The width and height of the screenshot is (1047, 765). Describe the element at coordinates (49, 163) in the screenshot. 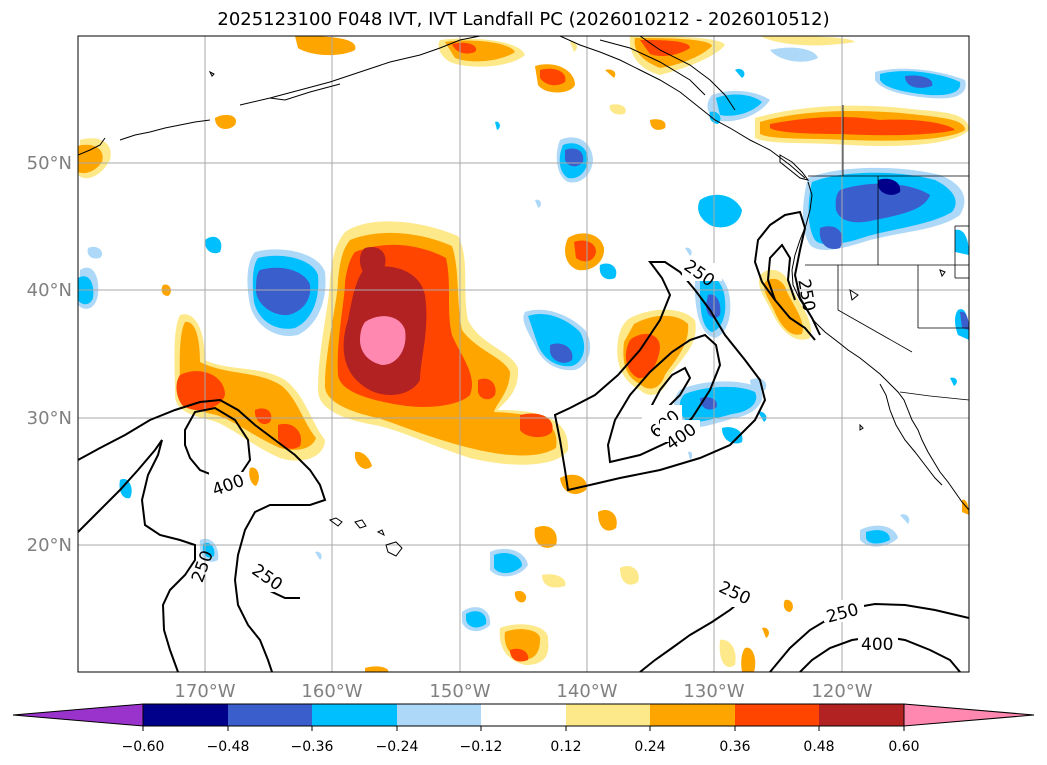

I see `lat-label-50n: 50°N` at that location.